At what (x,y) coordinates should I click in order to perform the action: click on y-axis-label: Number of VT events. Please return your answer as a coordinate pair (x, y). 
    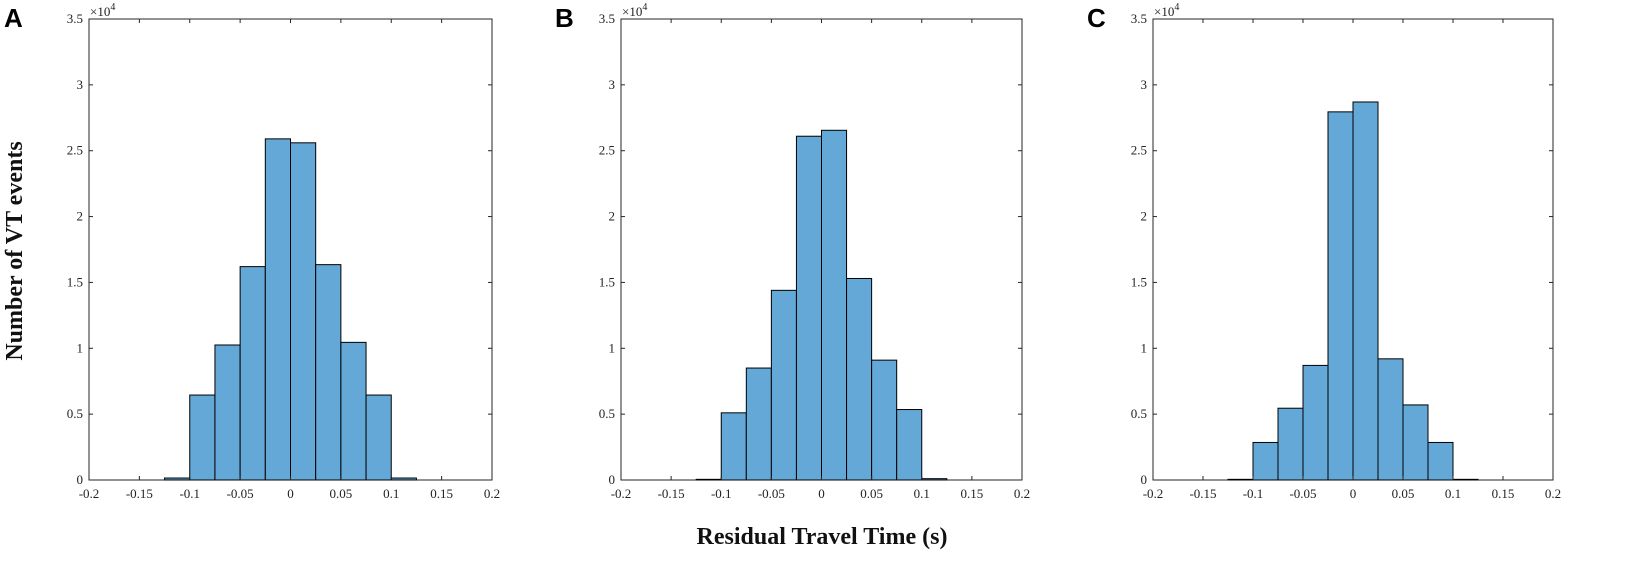
    Looking at the image, I should click on (15, 250).